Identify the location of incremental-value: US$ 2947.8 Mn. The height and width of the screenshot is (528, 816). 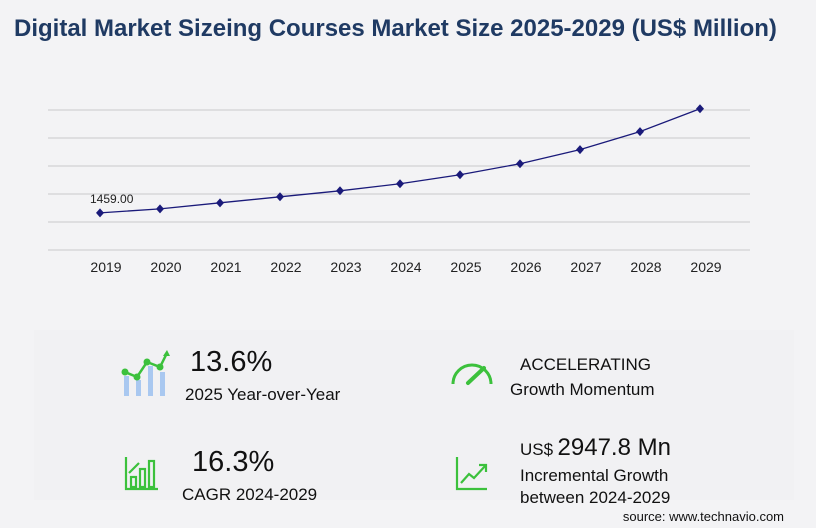
(595, 448).